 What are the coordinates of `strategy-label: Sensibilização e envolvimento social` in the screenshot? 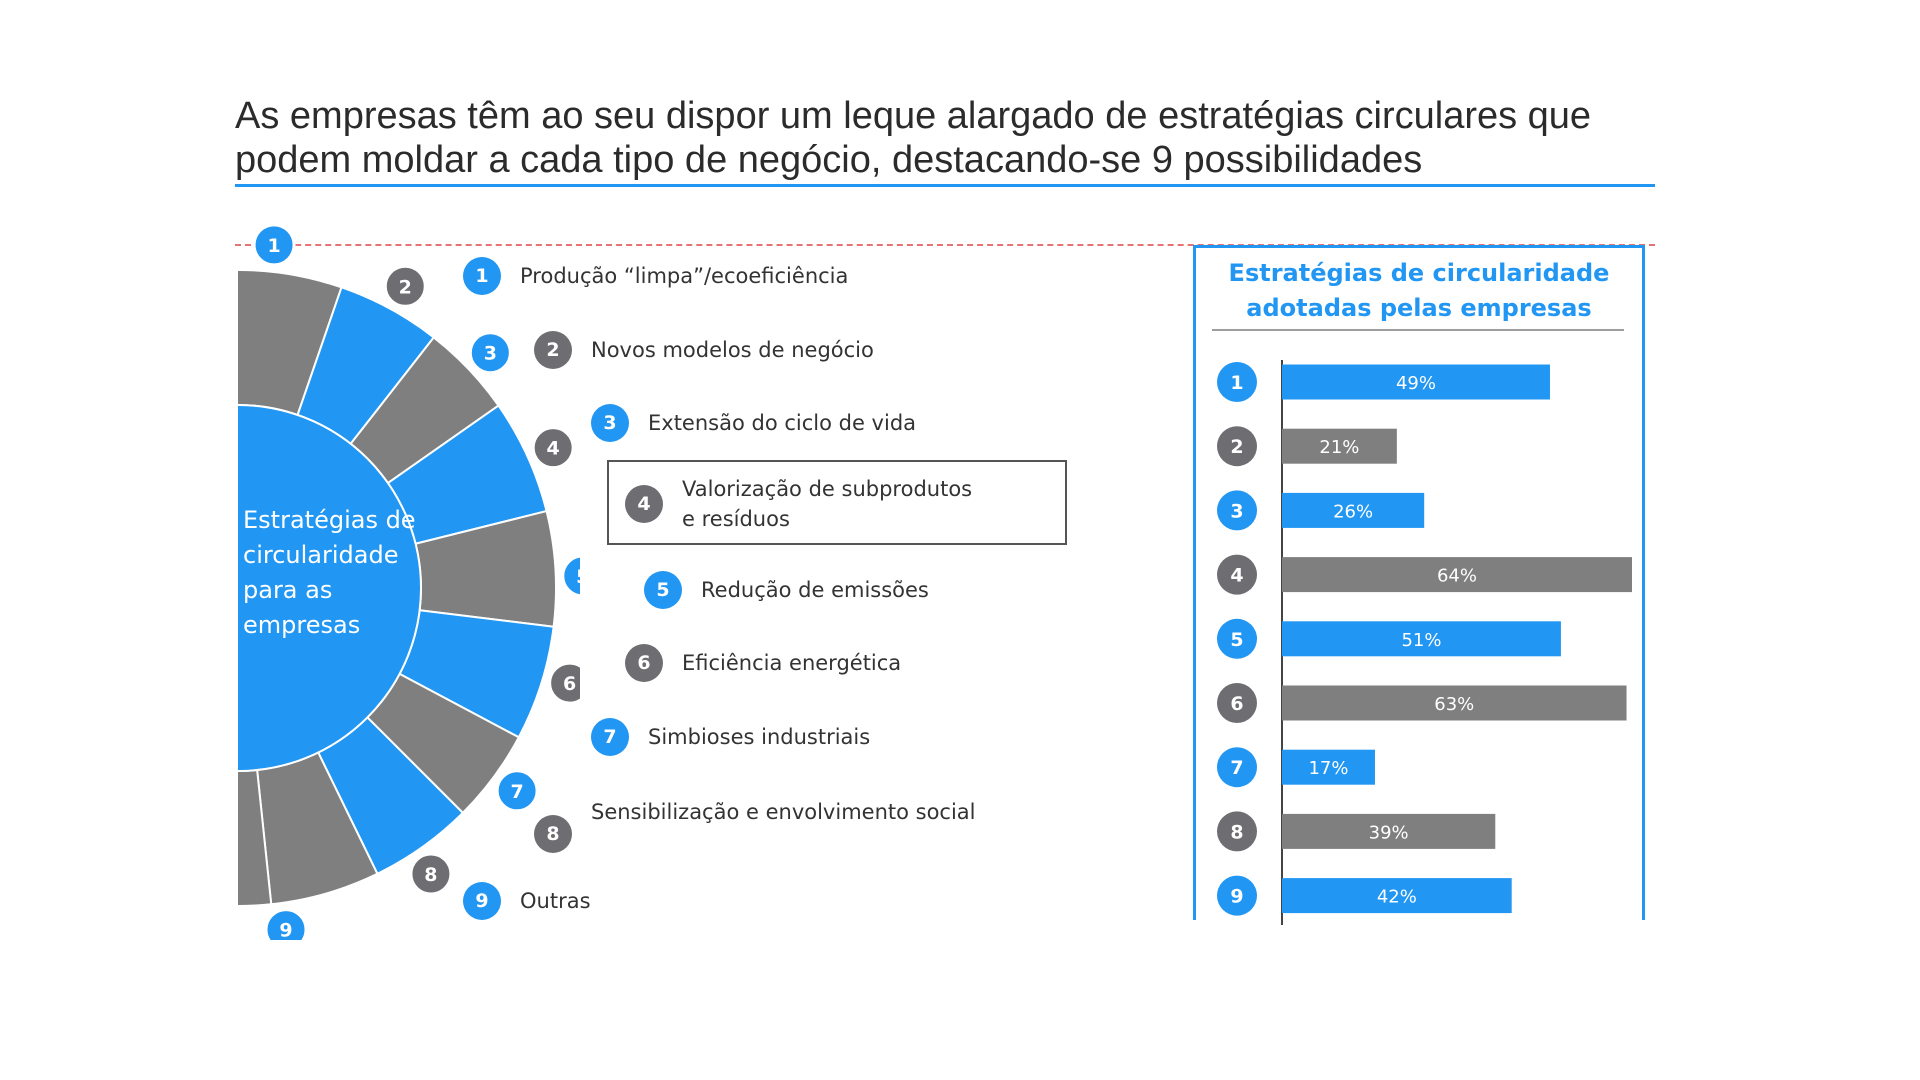 It's located at (783, 812).